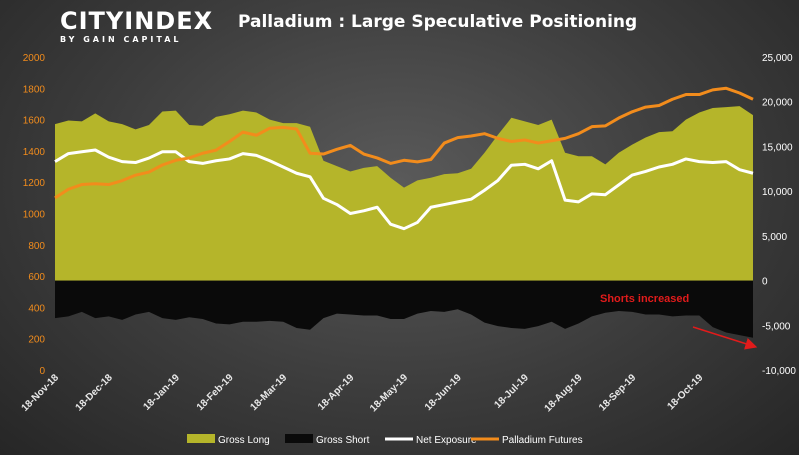  Describe the element at coordinates (776, 326) in the screenshot. I see `right-axis-tick: -5,000` at that location.